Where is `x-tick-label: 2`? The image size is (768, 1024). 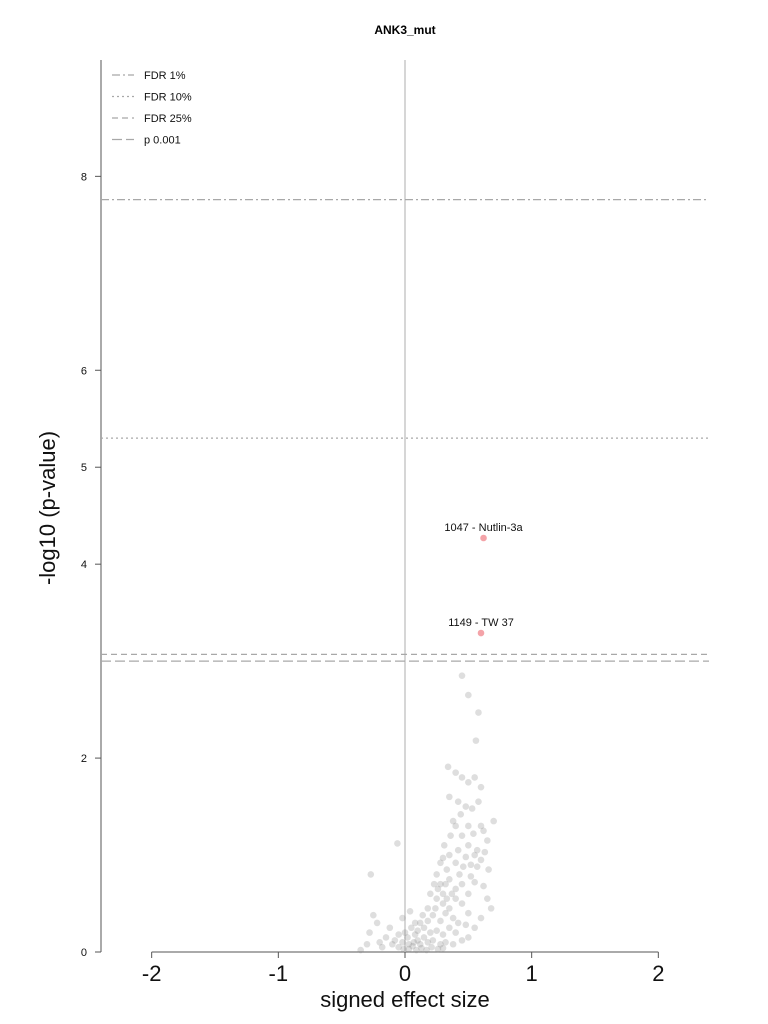 x-tick-label: 2 is located at coordinates (658, 973).